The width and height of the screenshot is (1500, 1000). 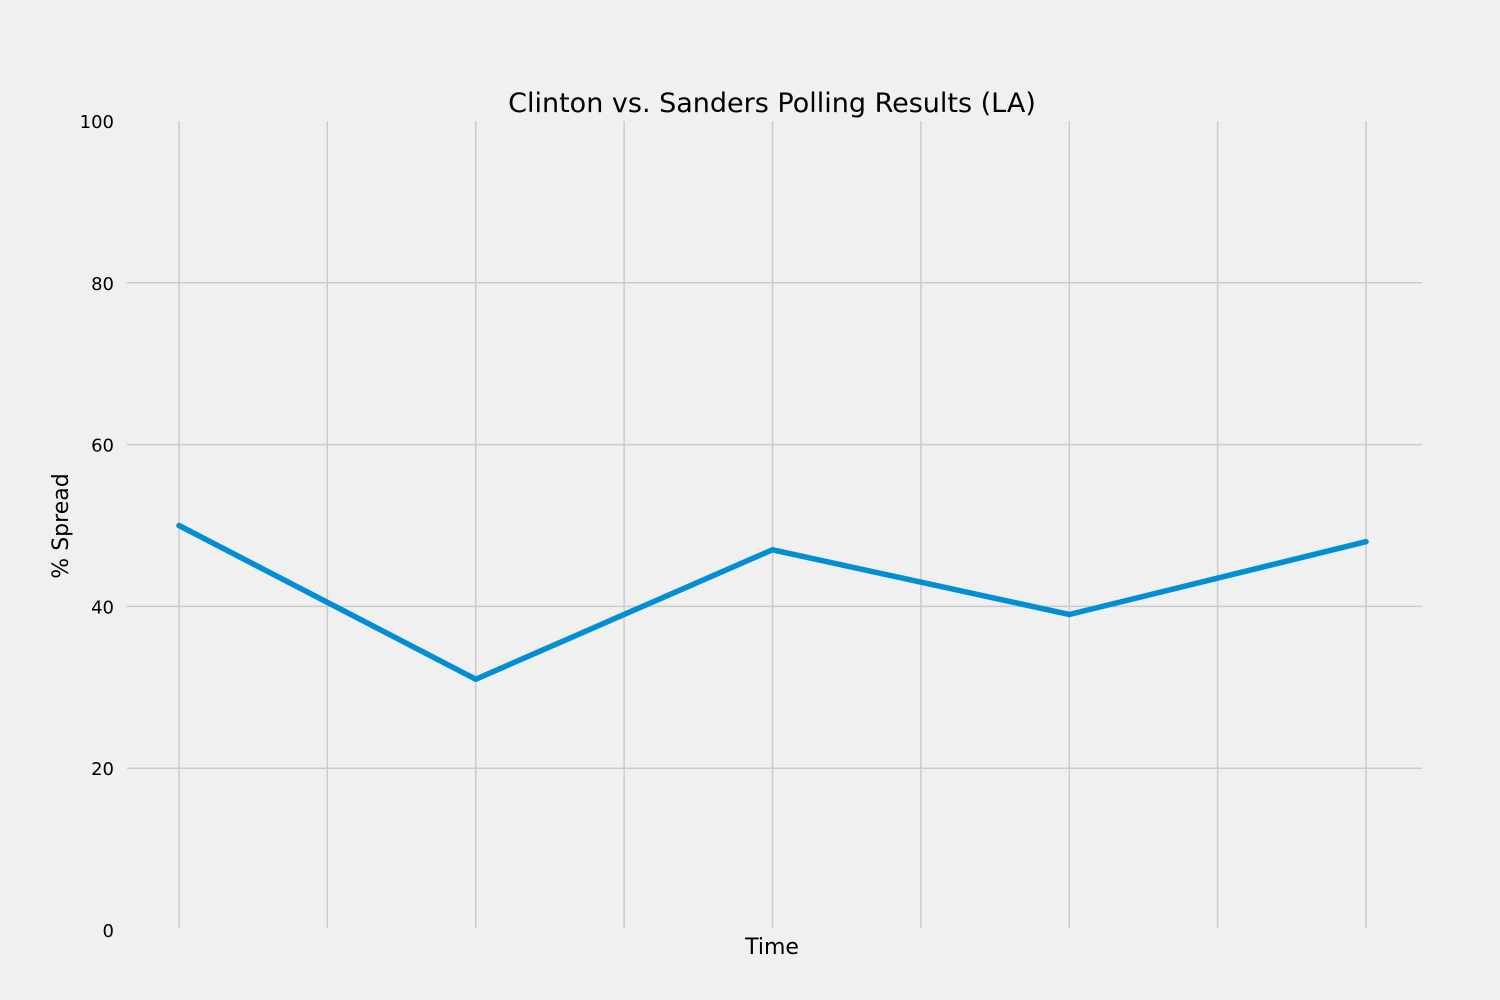 I want to click on y-tick-label: 100, so click(x=97, y=122).